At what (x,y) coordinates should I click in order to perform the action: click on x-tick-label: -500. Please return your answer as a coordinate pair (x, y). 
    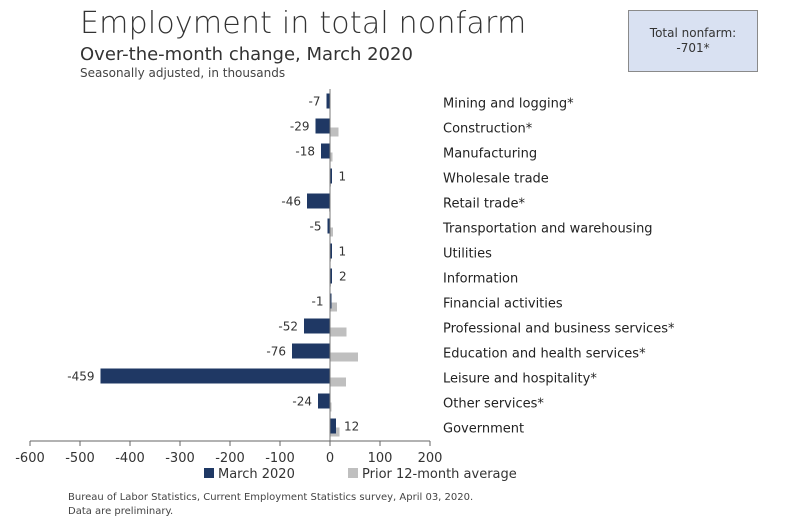
    Looking at the image, I should click on (80, 458).